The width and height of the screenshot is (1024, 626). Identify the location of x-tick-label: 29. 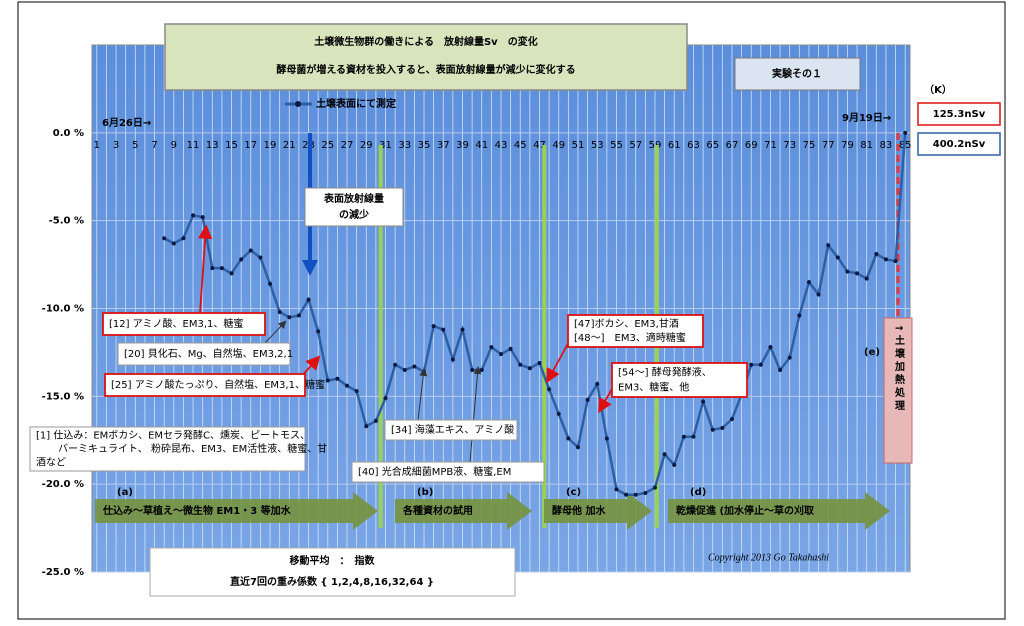
(366, 145).